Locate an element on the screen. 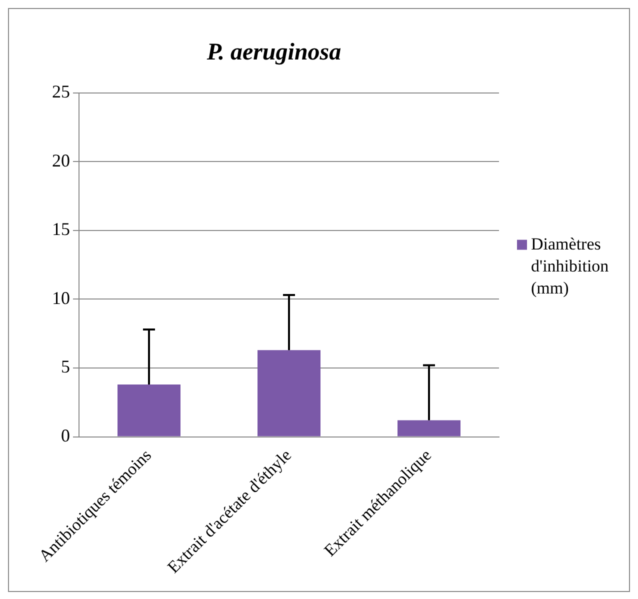  y-tick-label: 0 is located at coordinates (65, 436).